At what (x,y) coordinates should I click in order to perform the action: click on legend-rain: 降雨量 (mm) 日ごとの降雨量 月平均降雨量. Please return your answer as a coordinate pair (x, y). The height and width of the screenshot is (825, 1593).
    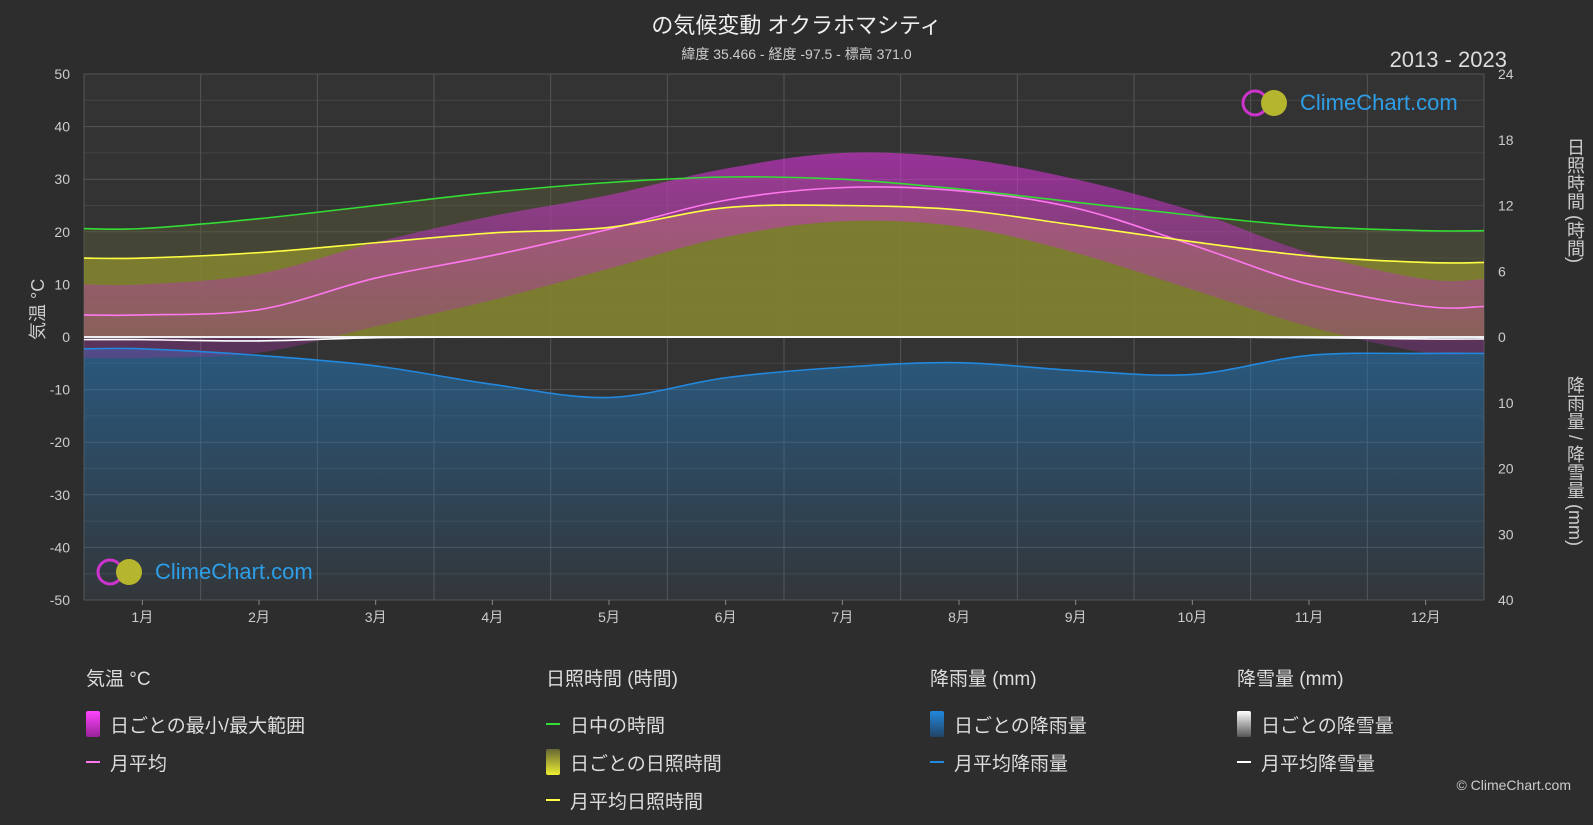
    Looking at the image, I should click on (1008, 722).